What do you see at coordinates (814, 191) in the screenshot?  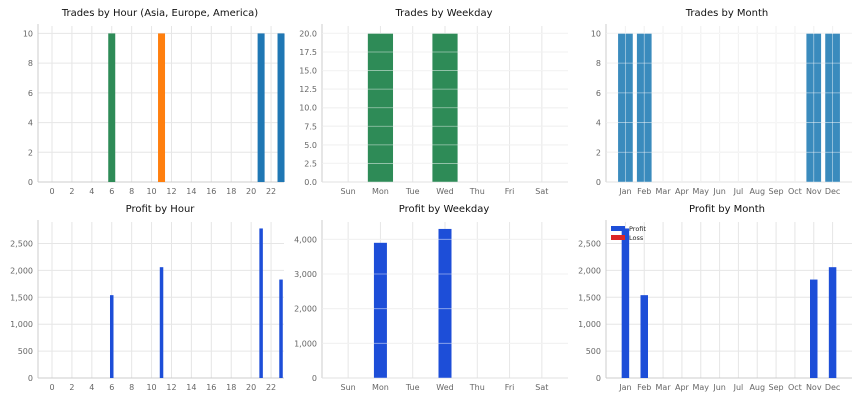 I see `x-tick-label: Nov` at bounding box center [814, 191].